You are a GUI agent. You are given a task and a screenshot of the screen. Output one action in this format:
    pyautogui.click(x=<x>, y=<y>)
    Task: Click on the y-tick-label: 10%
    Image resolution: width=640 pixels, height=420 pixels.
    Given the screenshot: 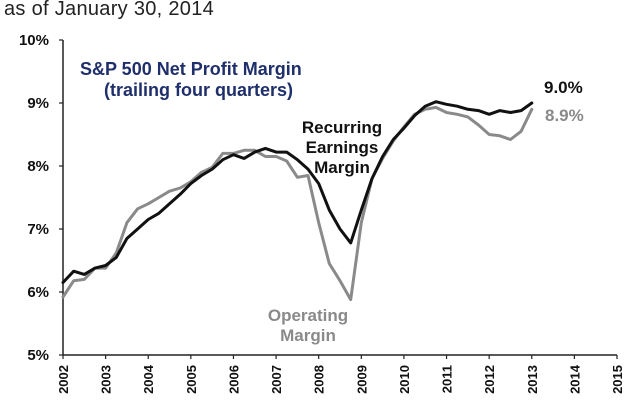 What is the action you would take?
    pyautogui.click(x=34, y=40)
    